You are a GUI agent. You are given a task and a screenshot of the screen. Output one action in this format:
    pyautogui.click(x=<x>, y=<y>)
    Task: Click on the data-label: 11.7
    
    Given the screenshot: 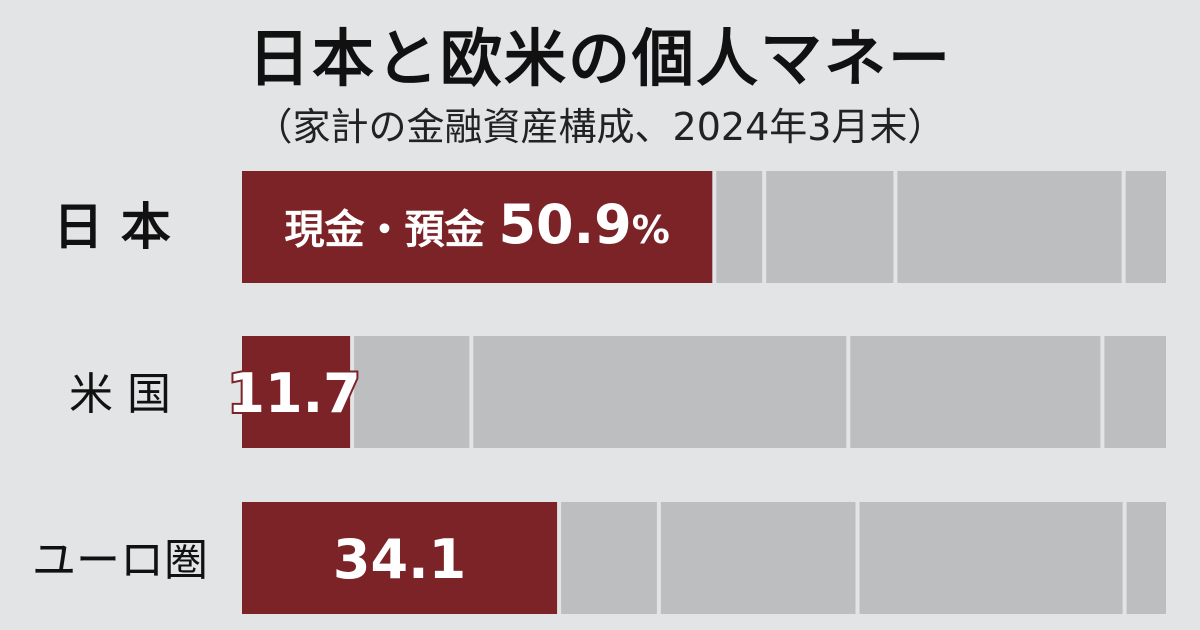 What is the action you would take?
    pyautogui.click(x=293, y=393)
    